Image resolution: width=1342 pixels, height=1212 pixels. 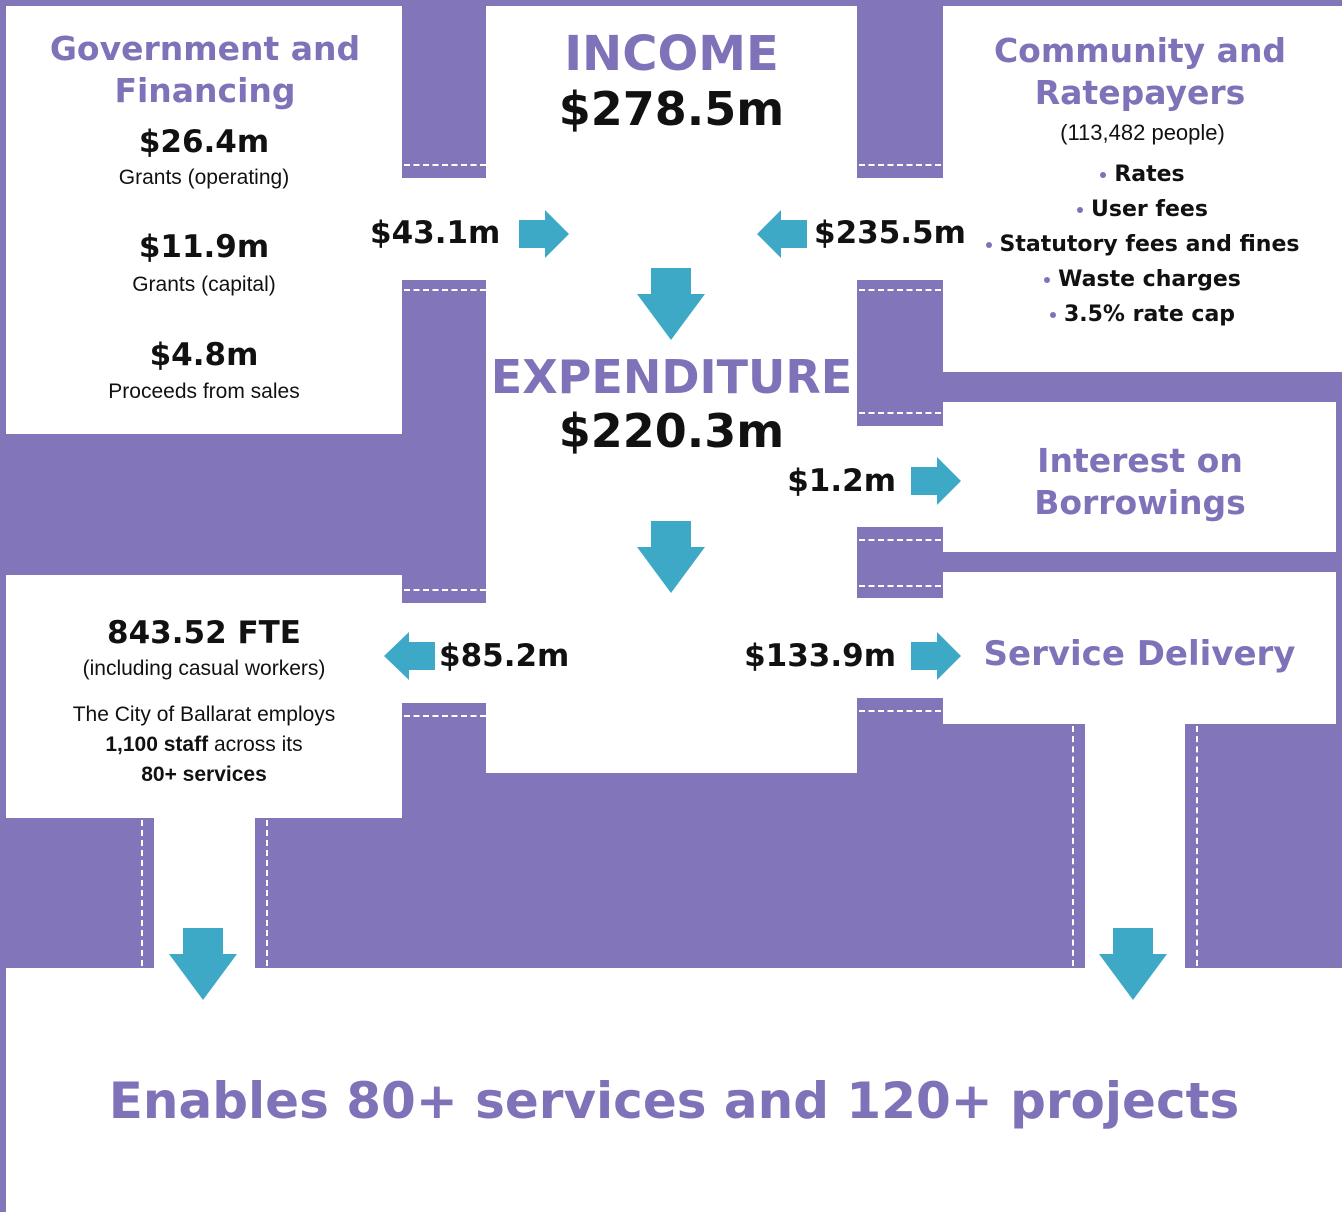 I want to click on flow-label: $235.5m, so click(x=890, y=233).